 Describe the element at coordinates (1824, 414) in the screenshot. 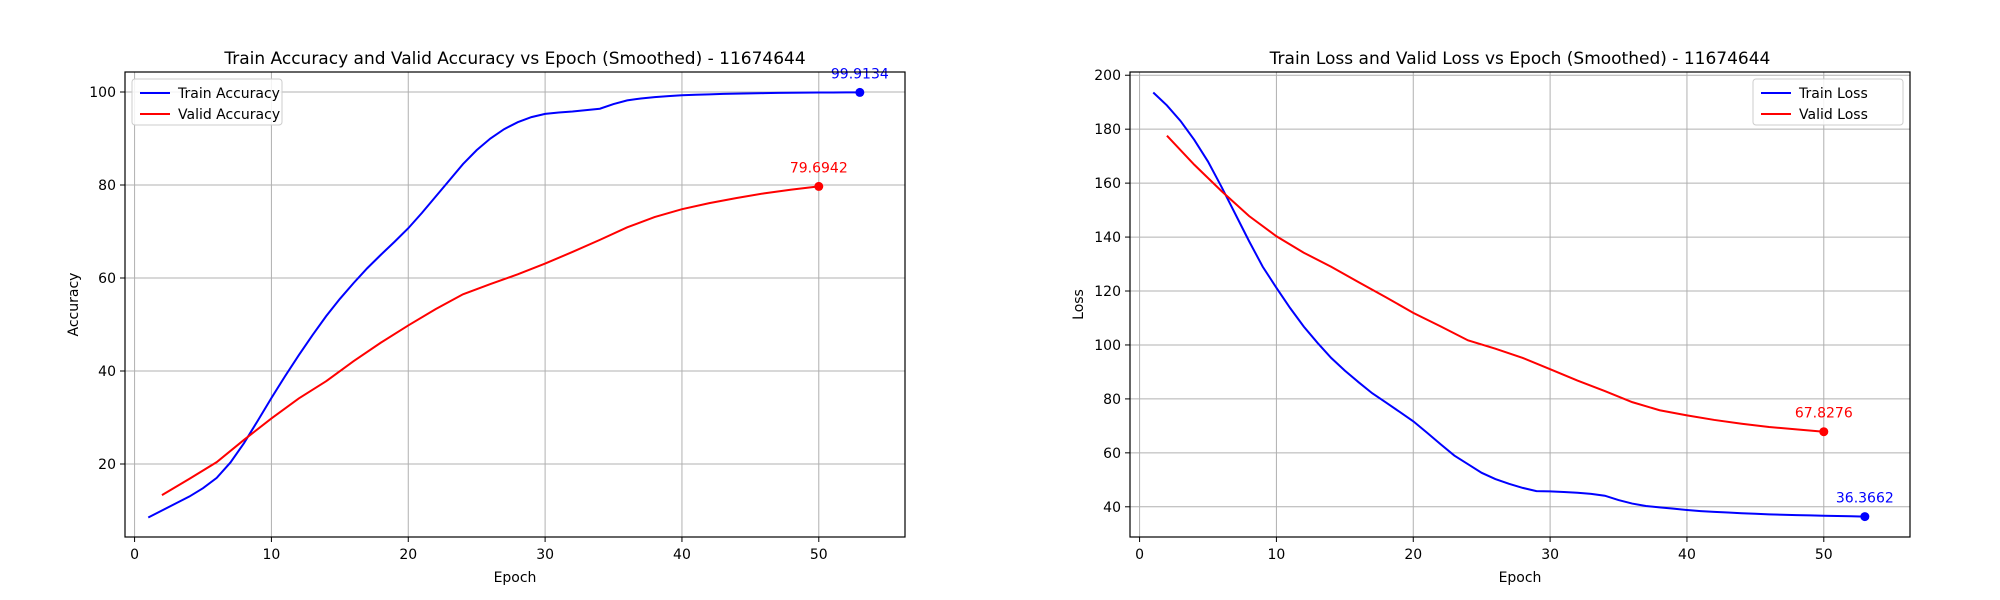

I see `end-value-label-1: 67.8276` at that location.